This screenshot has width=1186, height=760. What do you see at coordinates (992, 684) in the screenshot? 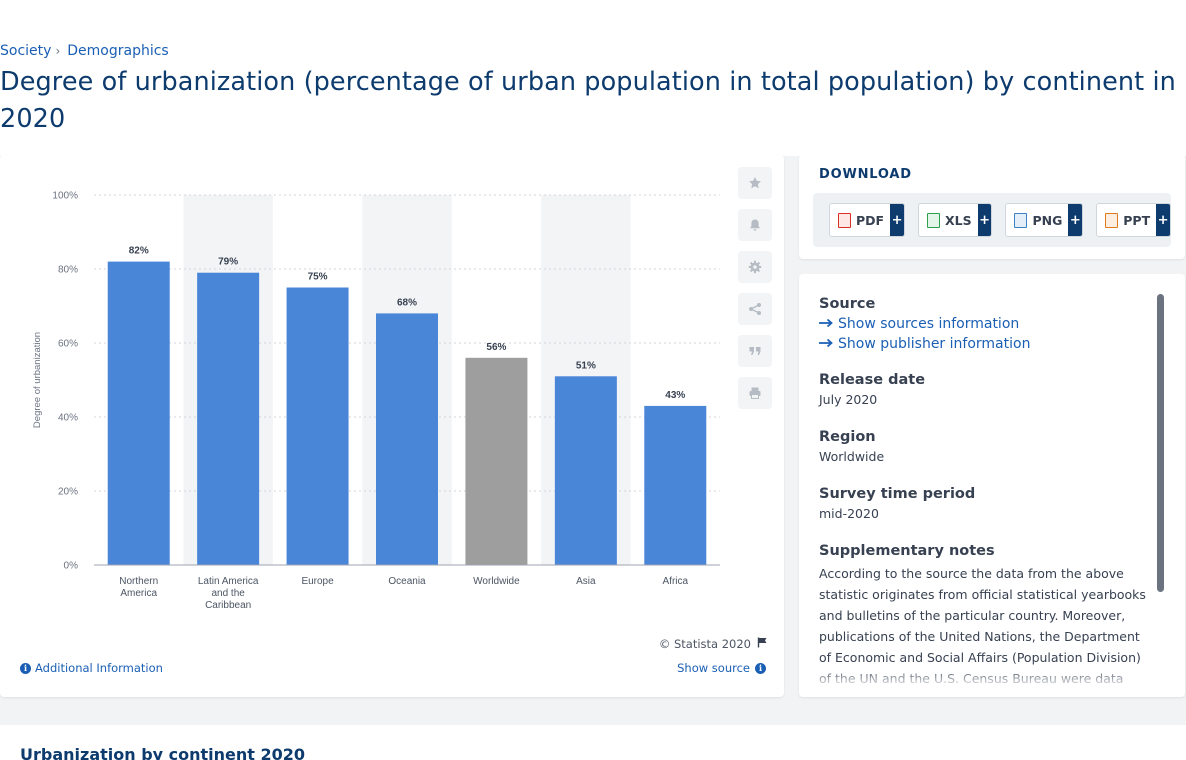
I see `fade-overlay` at bounding box center [992, 684].